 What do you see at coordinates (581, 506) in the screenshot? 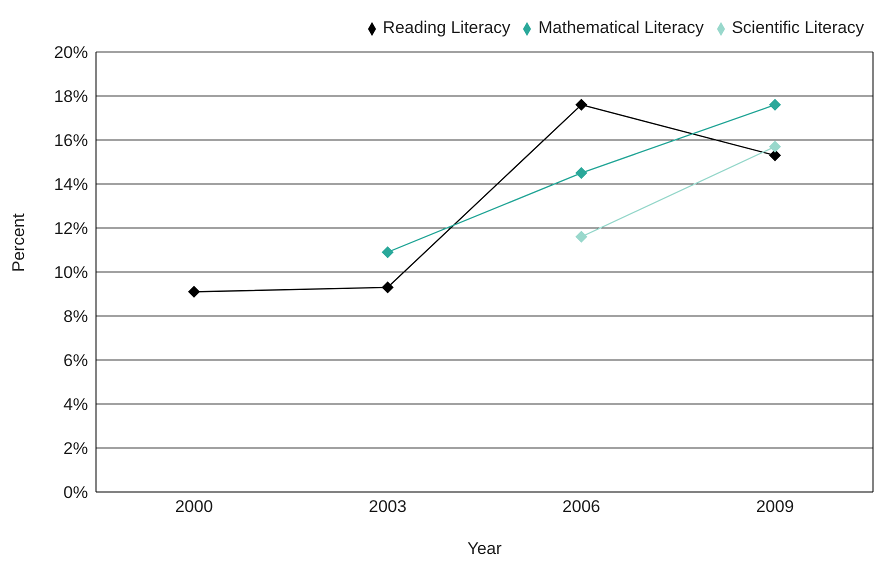
I see `x-tick-label: 2006` at bounding box center [581, 506].